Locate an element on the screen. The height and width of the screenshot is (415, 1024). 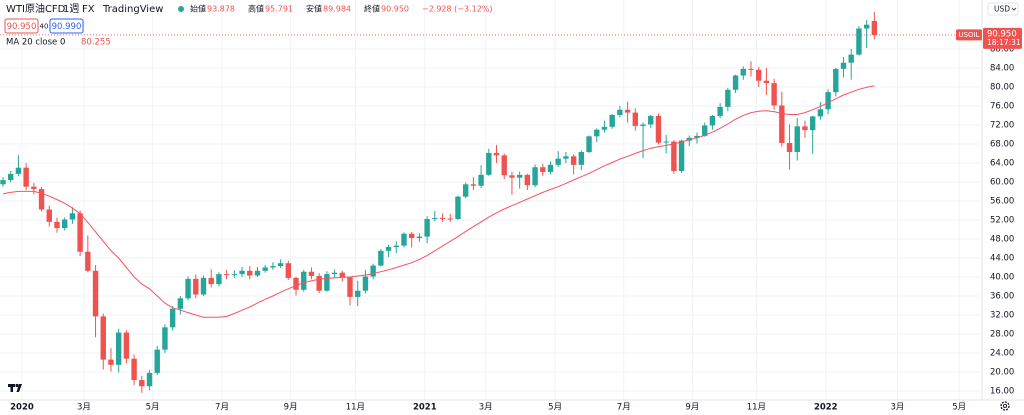
sell-price: 90.950 is located at coordinates (22, 27).